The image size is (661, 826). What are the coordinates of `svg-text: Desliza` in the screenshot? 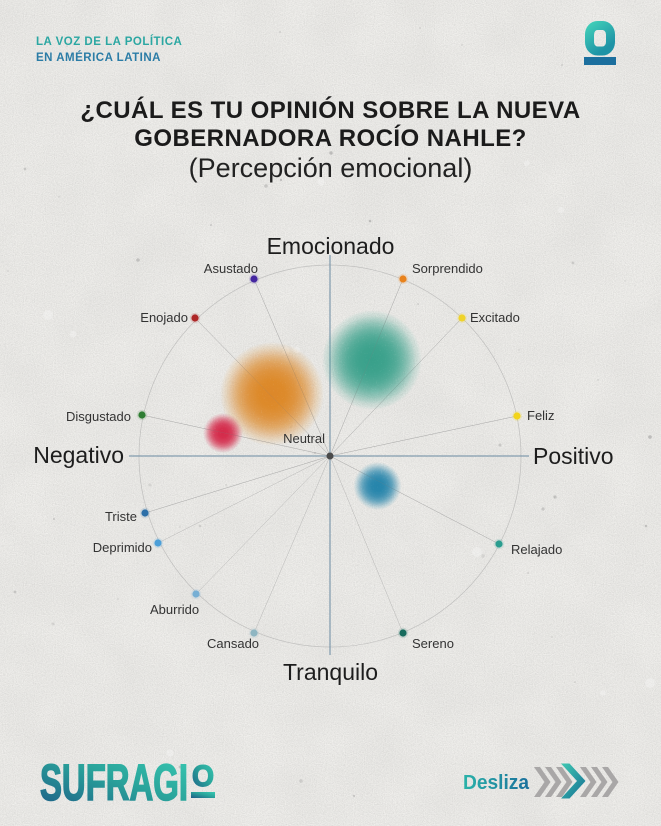 It's located at (496, 783).